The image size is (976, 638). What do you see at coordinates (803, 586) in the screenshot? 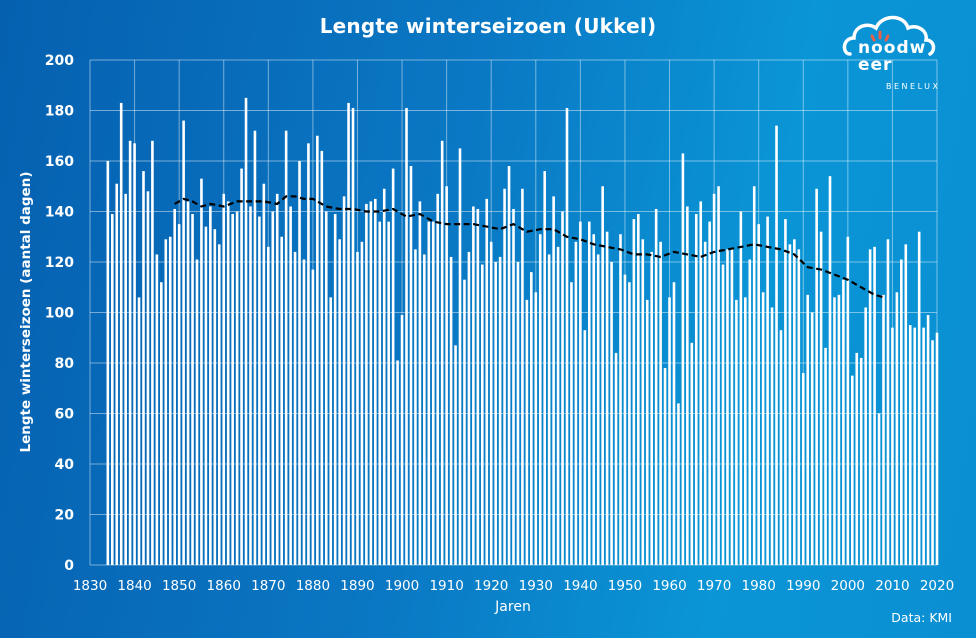
I see `x-tick-label: 1990` at bounding box center [803, 586].